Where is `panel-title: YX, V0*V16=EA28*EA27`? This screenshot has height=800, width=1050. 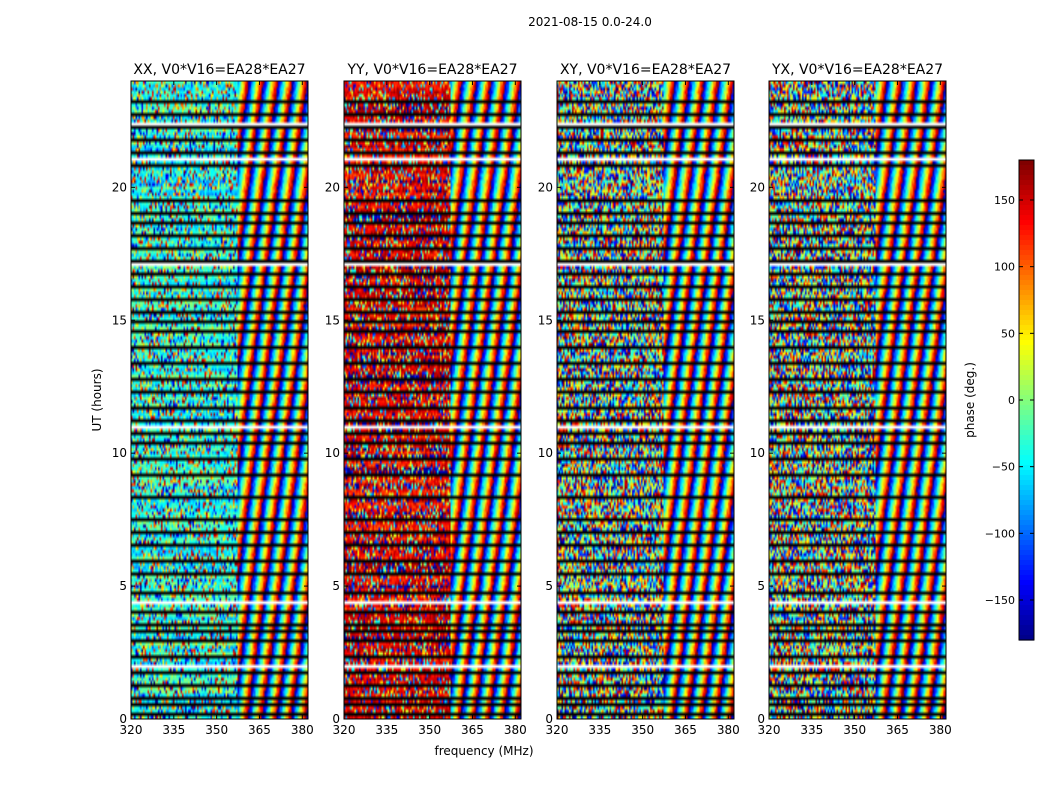 panel-title: YX, V0*V16=EA28*EA27 is located at coordinates (857, 70).